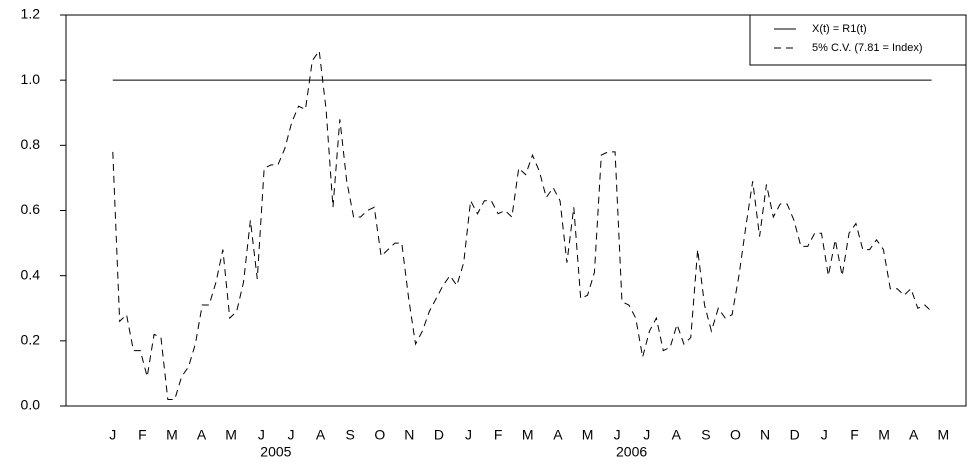 Image resolution: width=972 pixels, height=466 pixels. I want to click on y-tick-label: 0.6, so click(31, 209).